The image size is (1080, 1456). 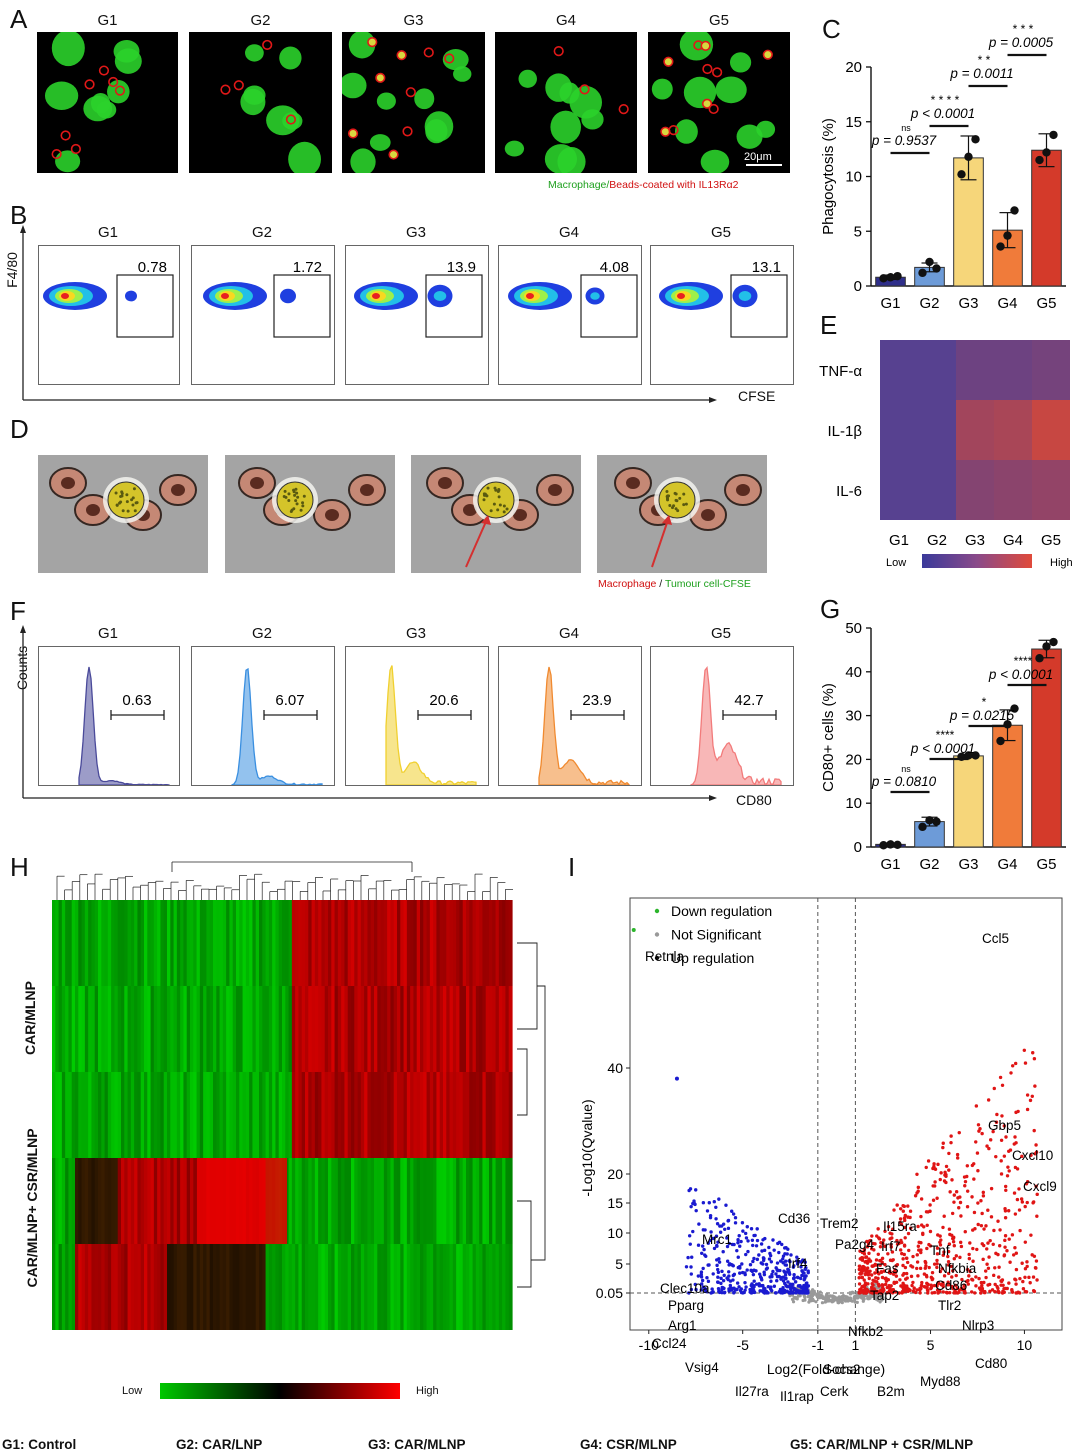 What do you see at coordinates (643, 185) in the screenshot?
I see `panel-a-legend: Macrophage/Beads-coated with IL13Rα2` at bounding box center [643, 185].